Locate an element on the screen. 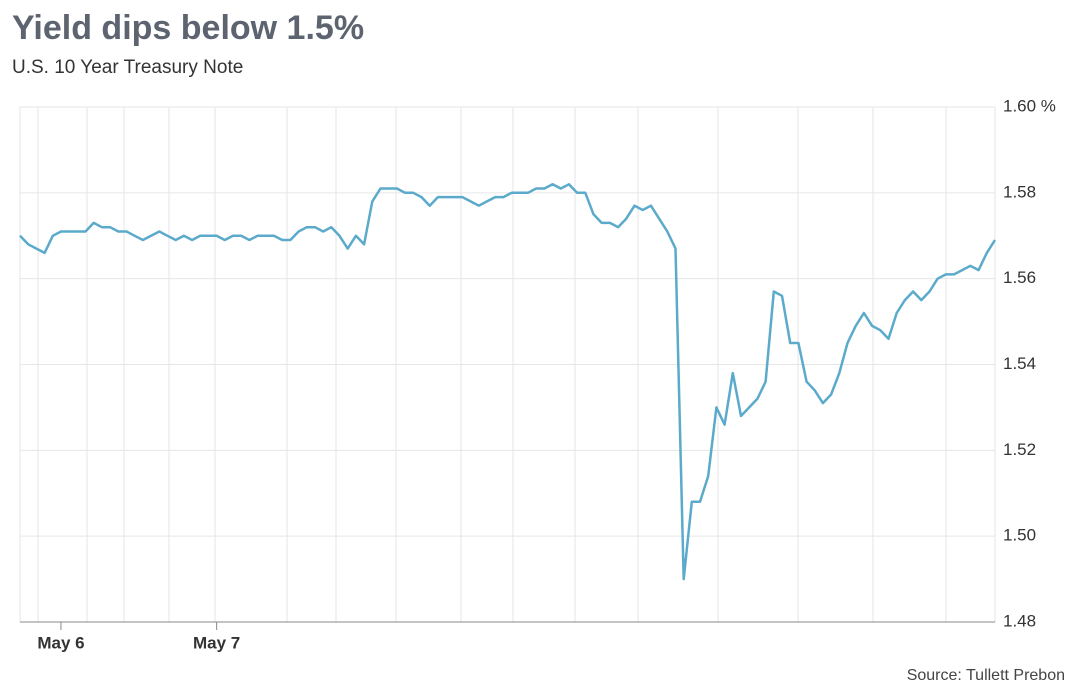  chart-subtitle: U.S. 10 Year Treasury Note is located at coordinates (127, 67).